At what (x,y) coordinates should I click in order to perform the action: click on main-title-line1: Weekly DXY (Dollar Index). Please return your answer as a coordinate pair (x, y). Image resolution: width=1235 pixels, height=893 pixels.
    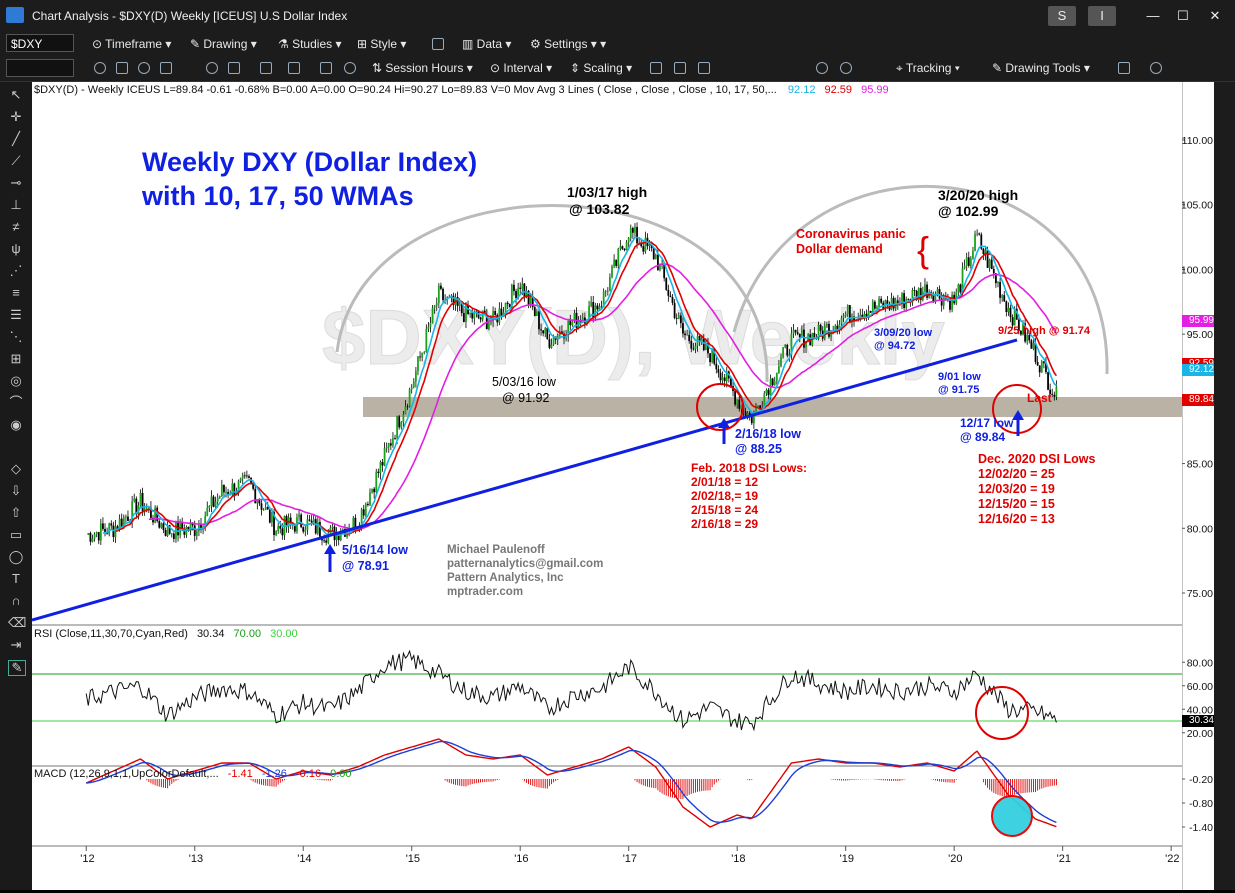
    Looking at the image, I should click on (309, 162).